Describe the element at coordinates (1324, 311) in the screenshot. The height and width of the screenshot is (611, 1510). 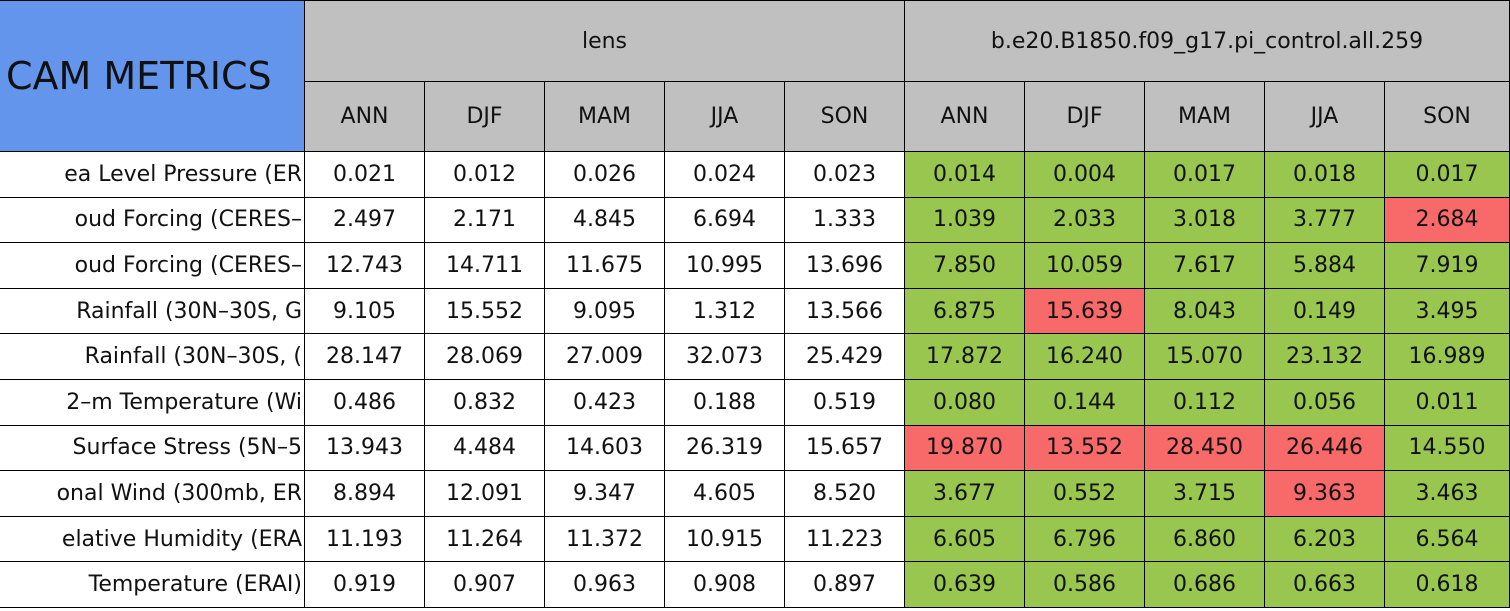
I see `value-cell: 0.149` at that location.